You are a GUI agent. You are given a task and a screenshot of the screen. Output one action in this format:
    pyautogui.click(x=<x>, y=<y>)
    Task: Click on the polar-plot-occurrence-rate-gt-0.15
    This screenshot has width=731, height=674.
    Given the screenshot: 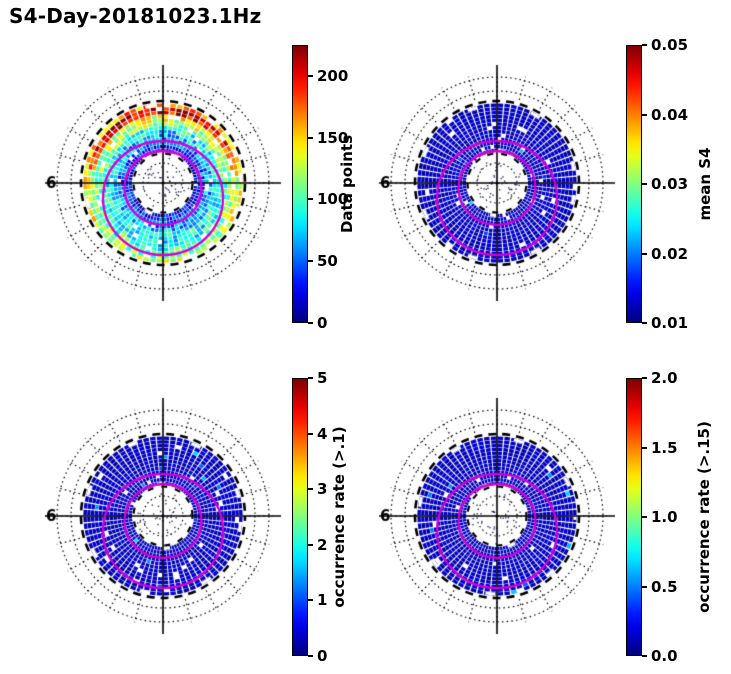 What is the action you would take?
    pyautogui.click(x=497, y=516)
    